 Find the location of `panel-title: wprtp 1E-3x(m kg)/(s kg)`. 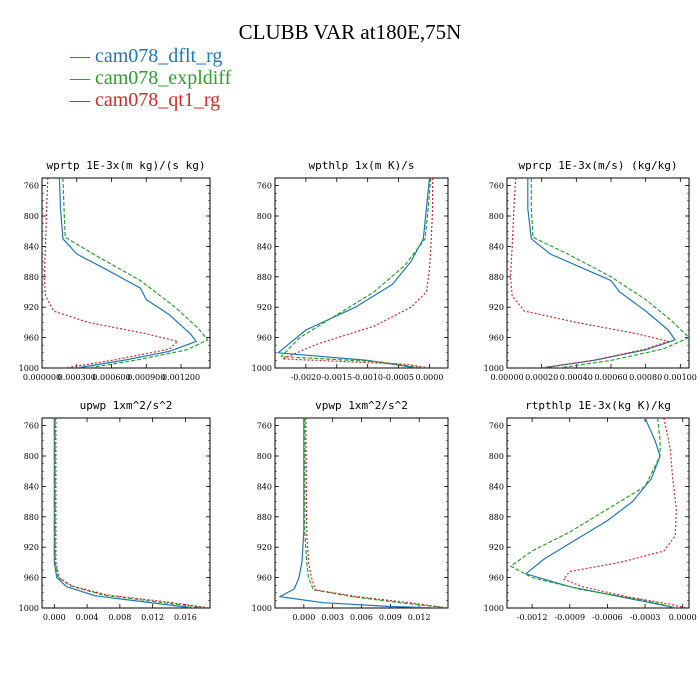

panel-title: wprtp 1E-3x(m kg)/(s kg) is located at coordinates (126, 165).